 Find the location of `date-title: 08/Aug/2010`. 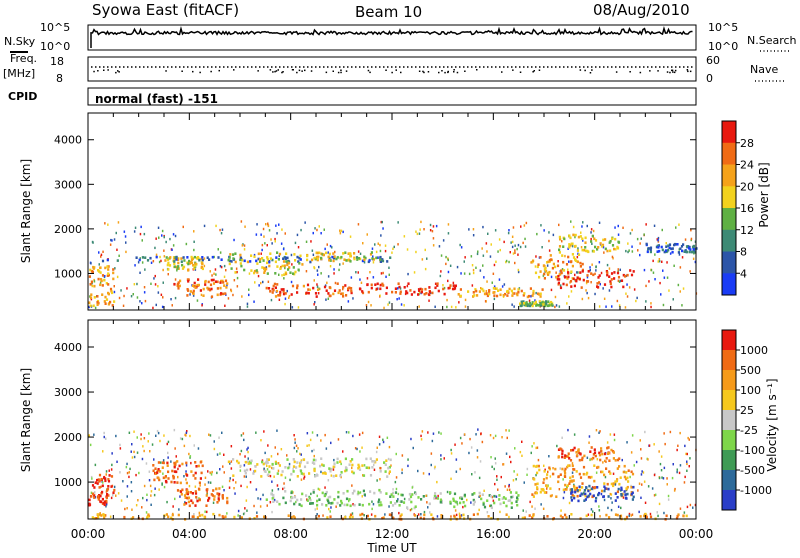

date-title: 08/Aug/2010 is located at coordinates (641, 10).